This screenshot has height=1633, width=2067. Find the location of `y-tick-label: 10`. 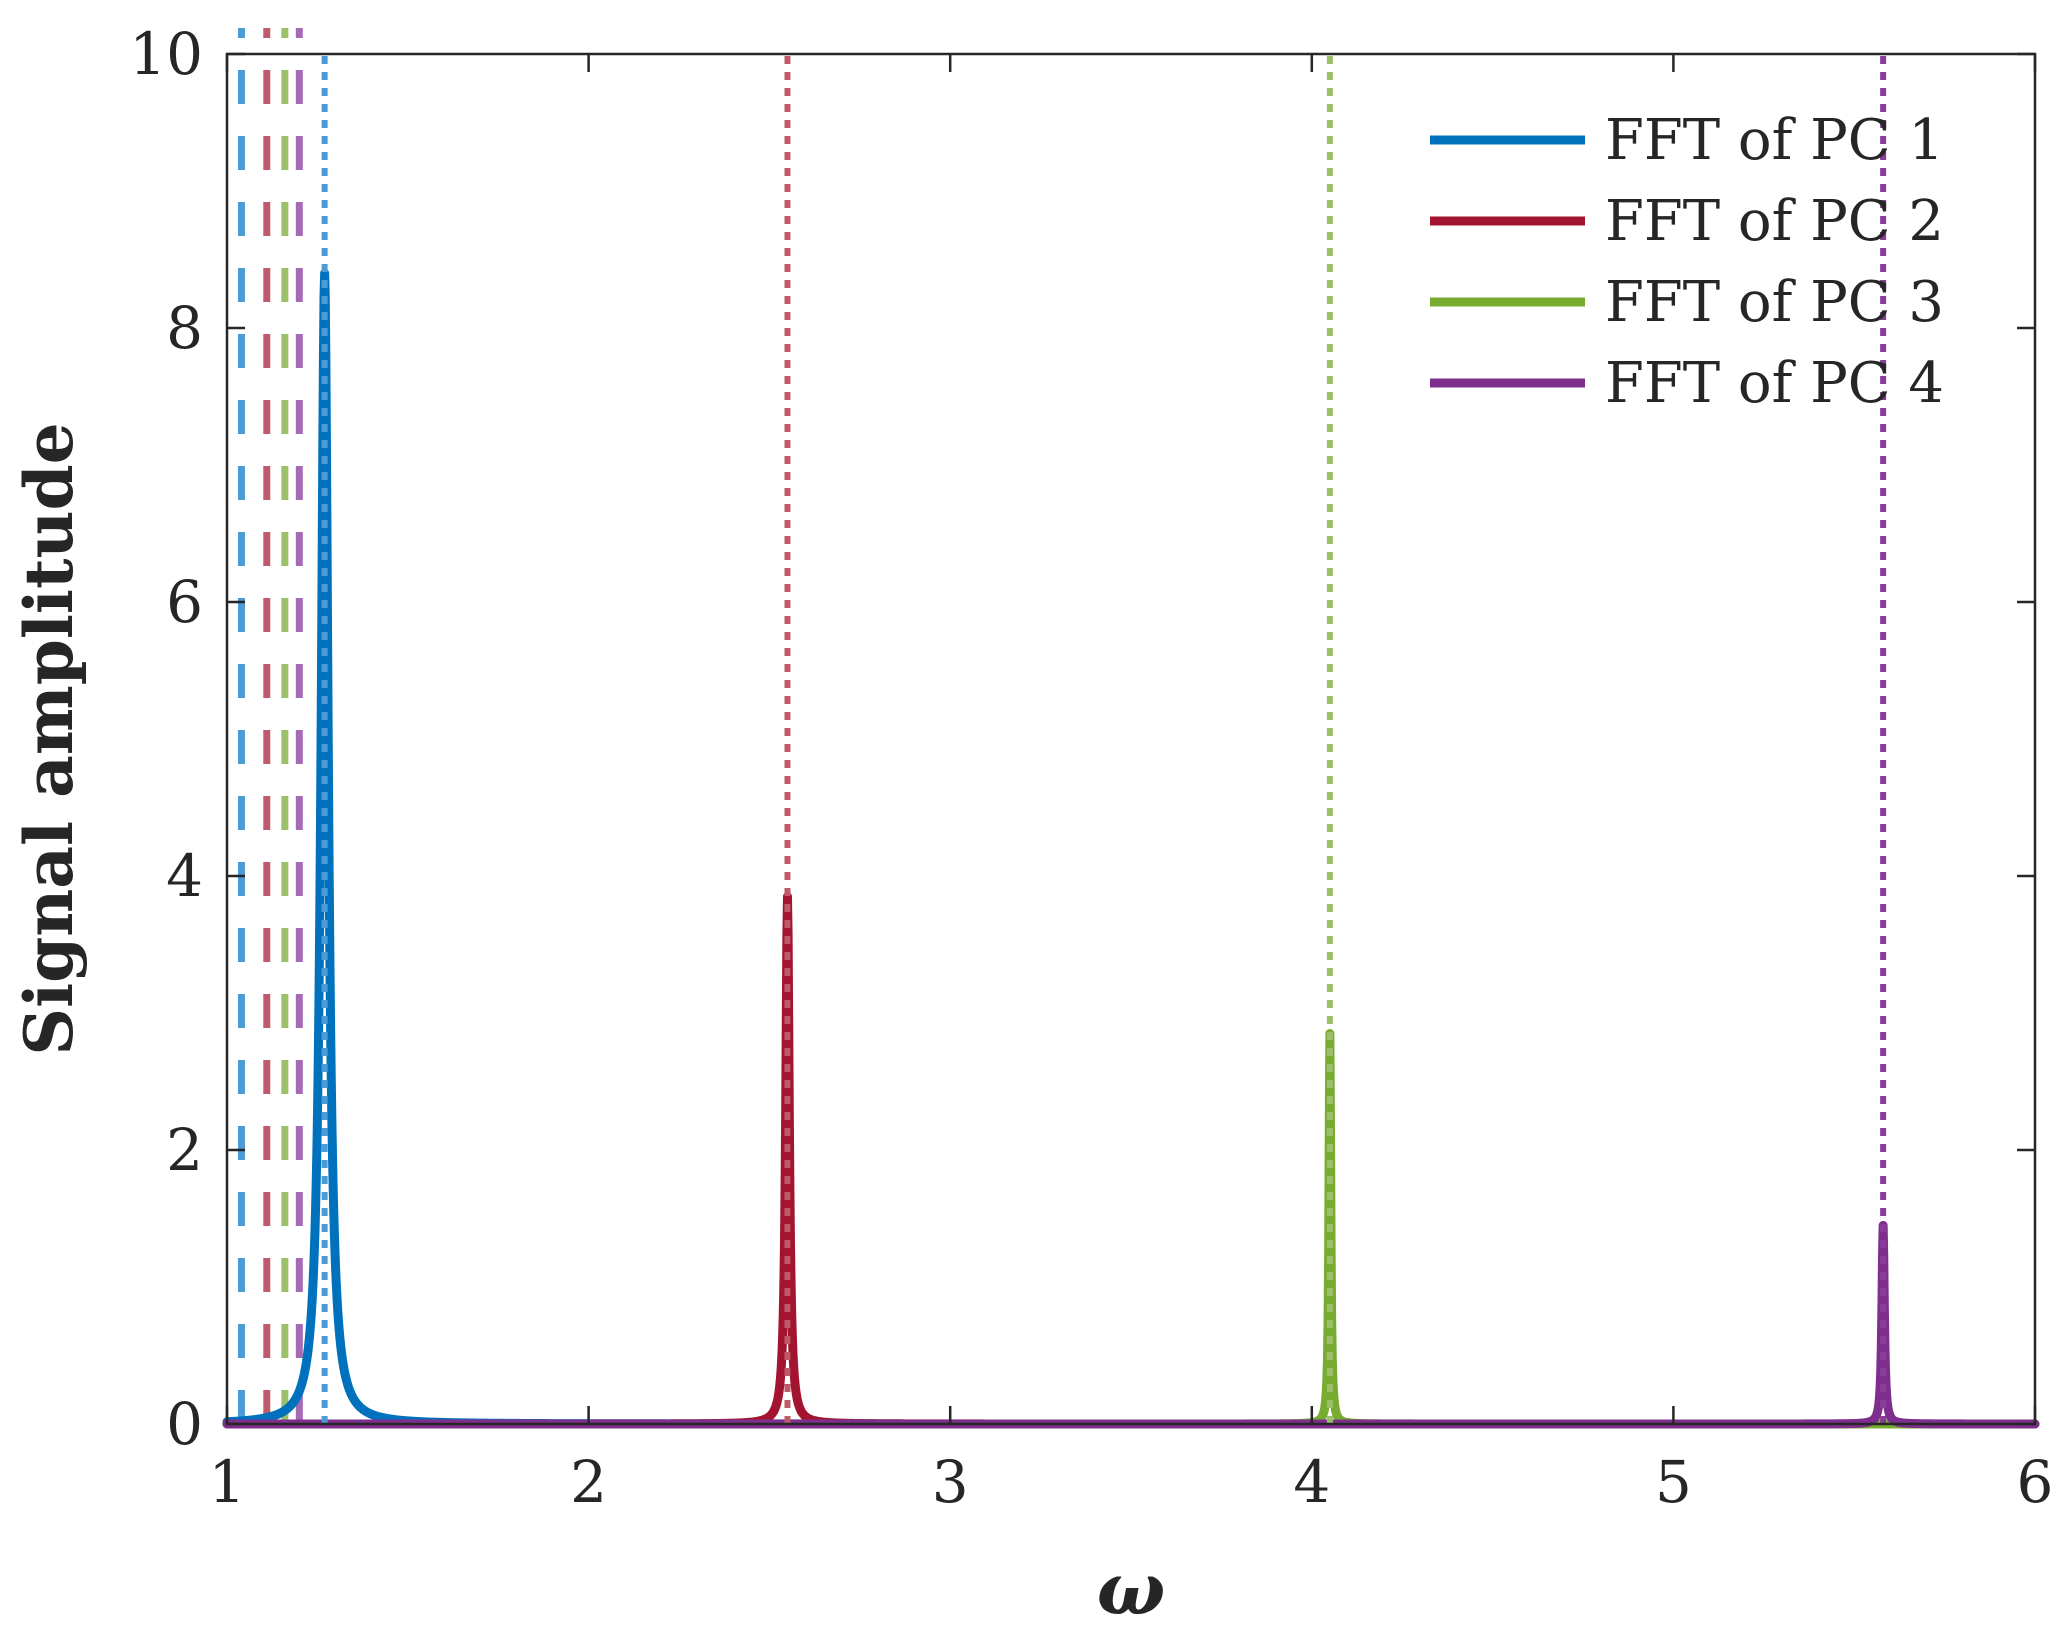

y-tick-label: 10 is located at coordinates (166, 54).